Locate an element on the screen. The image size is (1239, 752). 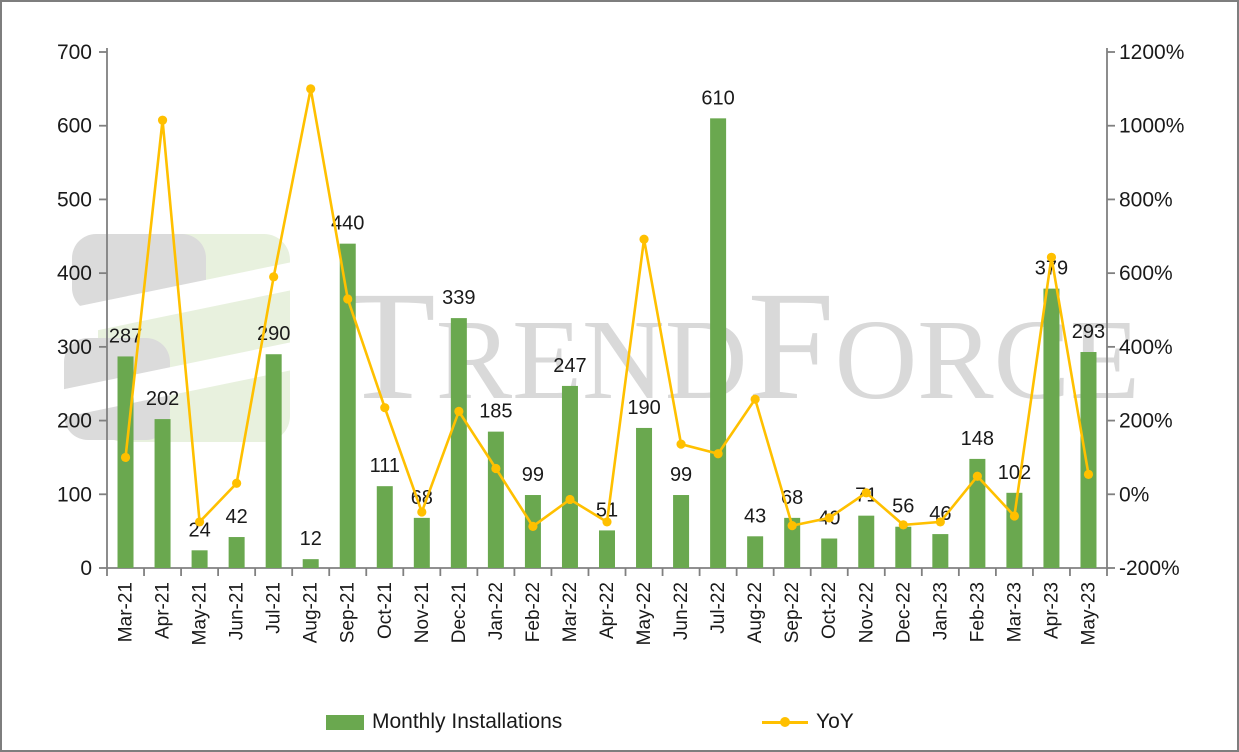
svg-text: Nov-22 is located at coordinates (866, 612).